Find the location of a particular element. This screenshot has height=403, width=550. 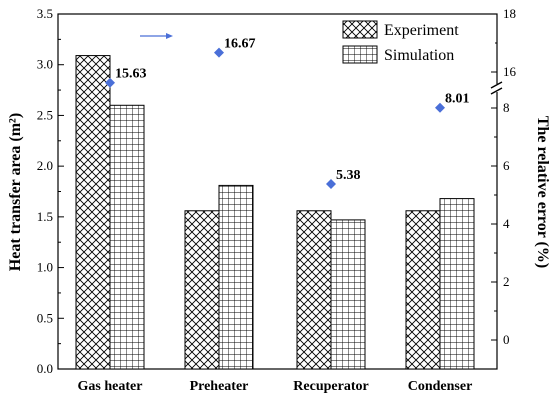

x-tick-label: Recuperator is located at coordinates (330, 386).